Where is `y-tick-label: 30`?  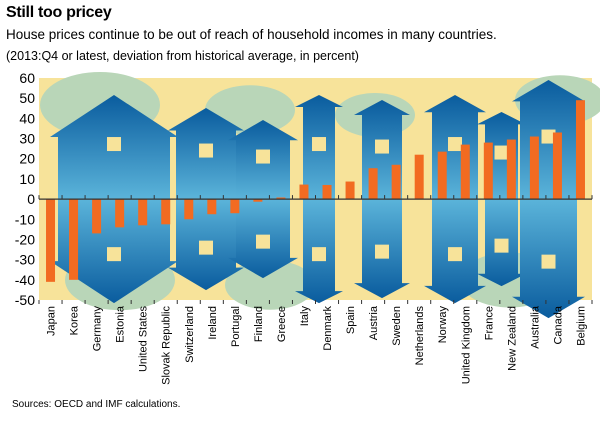 y-tick-label: 30 is located at coordinates (27, 139).